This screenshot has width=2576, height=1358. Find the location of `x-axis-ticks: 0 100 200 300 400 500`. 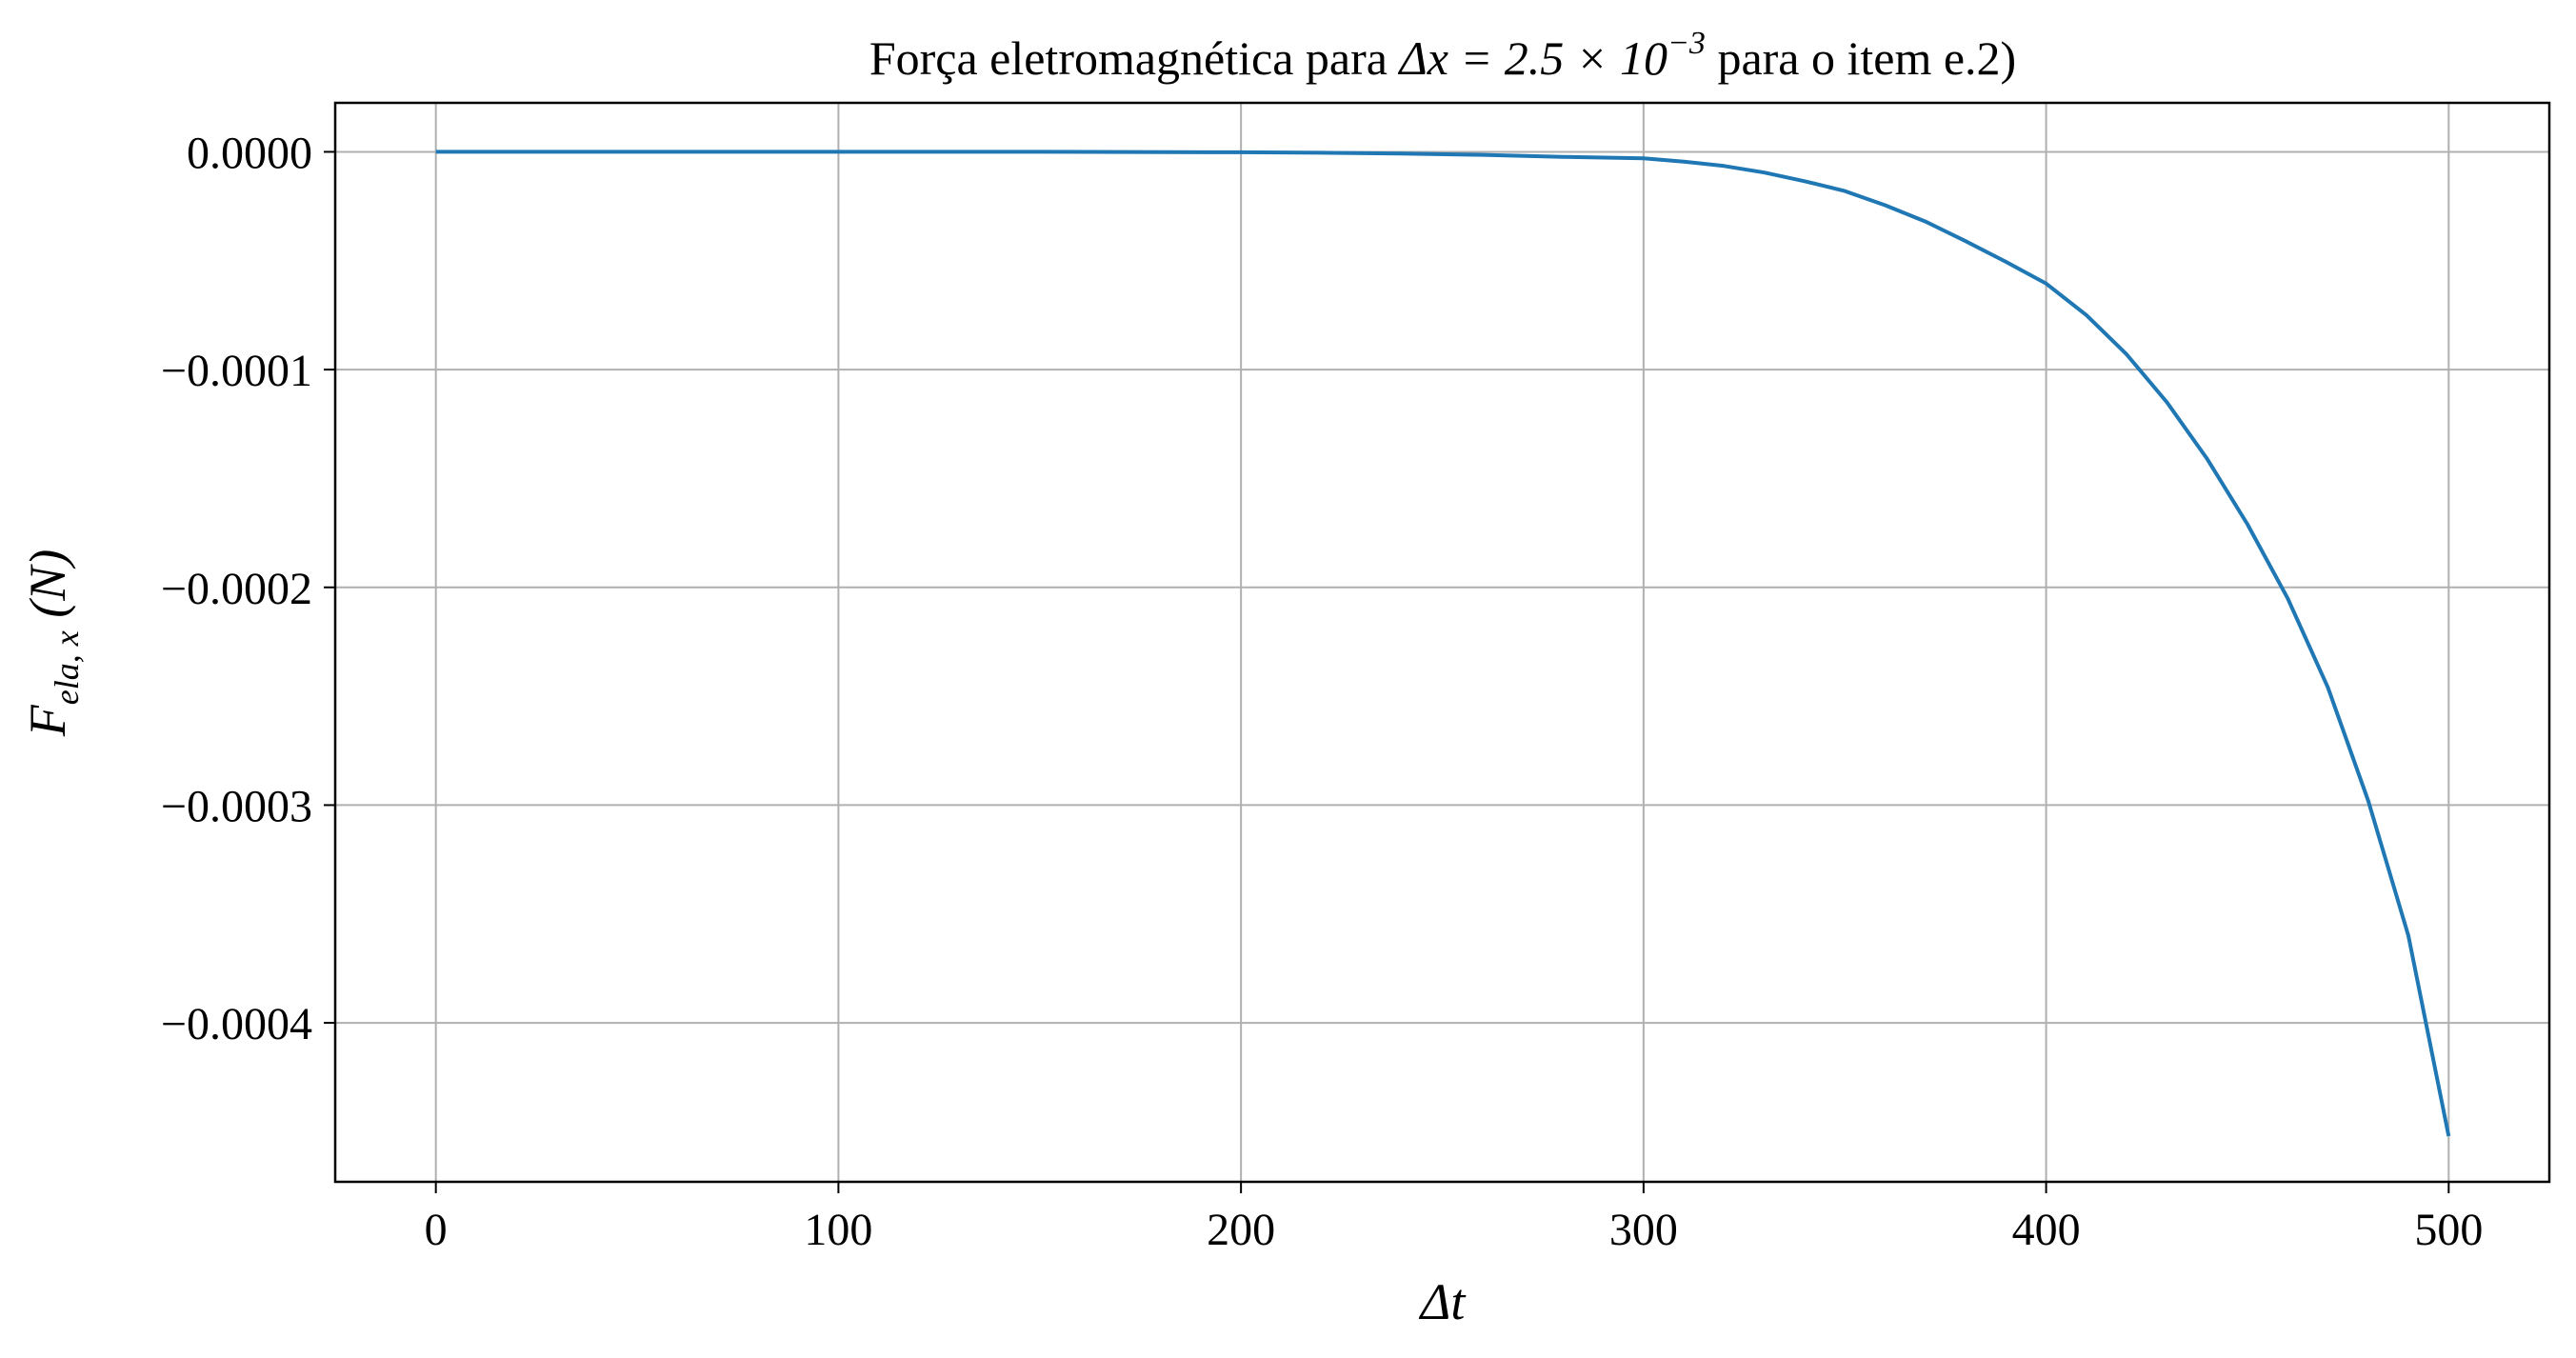

x-axis-ticks: 0 100 200 300 400 500 is located at coordinates (1454, 1218).